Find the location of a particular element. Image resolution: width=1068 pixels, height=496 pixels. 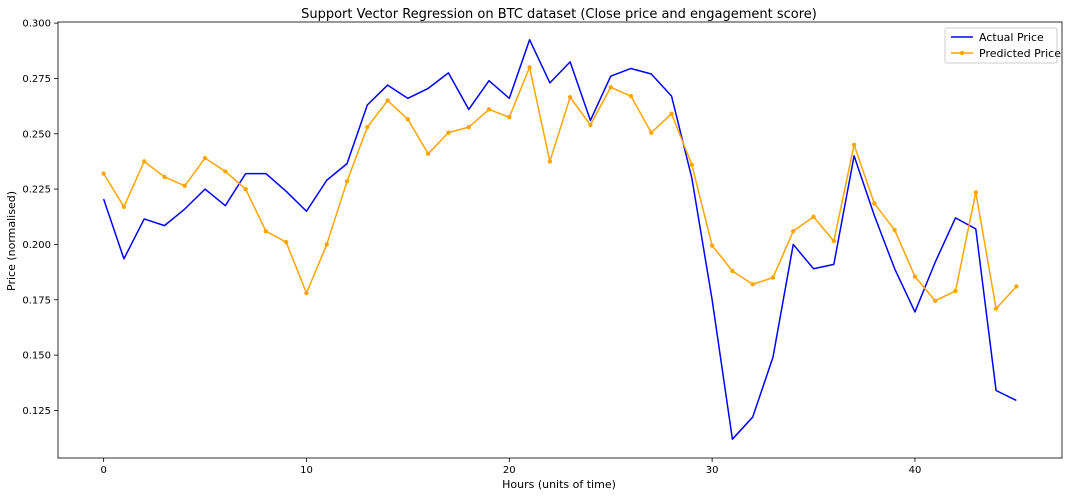

legend-marker-predicted is located at coordinates (962, 53).